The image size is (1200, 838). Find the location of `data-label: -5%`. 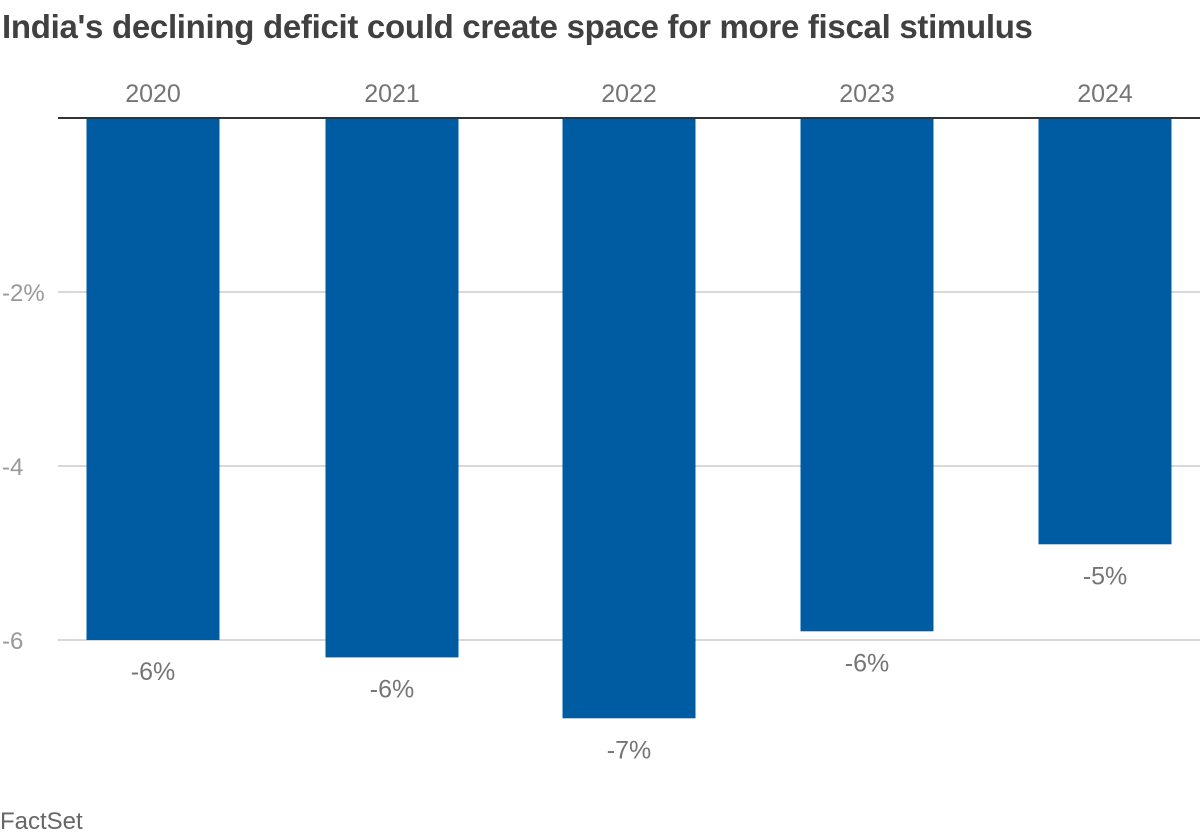

data-label: -5% is located at coordinates (1105, 576).